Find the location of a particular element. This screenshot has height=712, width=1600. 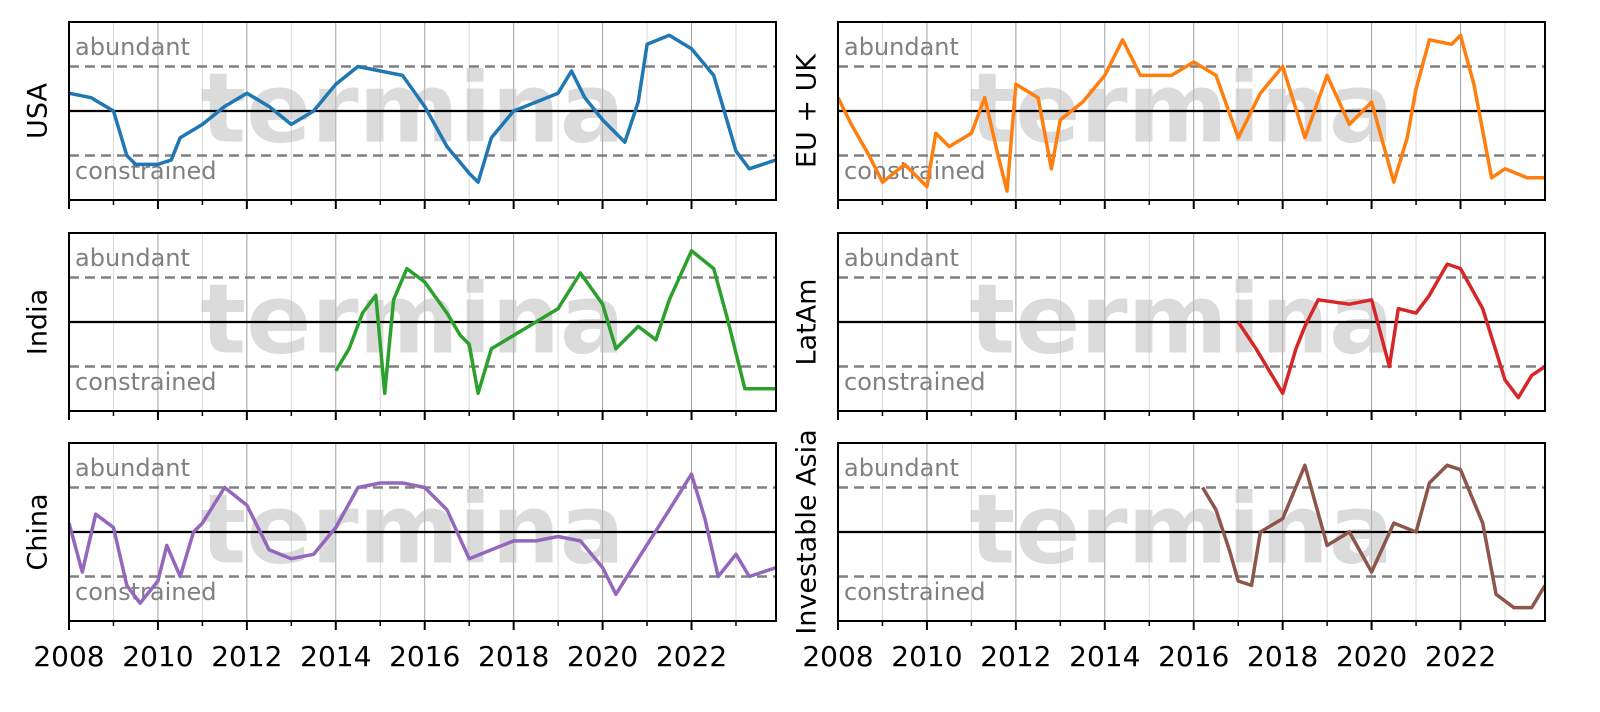

y-axis-label: USA is located at coordinates (38, 111).